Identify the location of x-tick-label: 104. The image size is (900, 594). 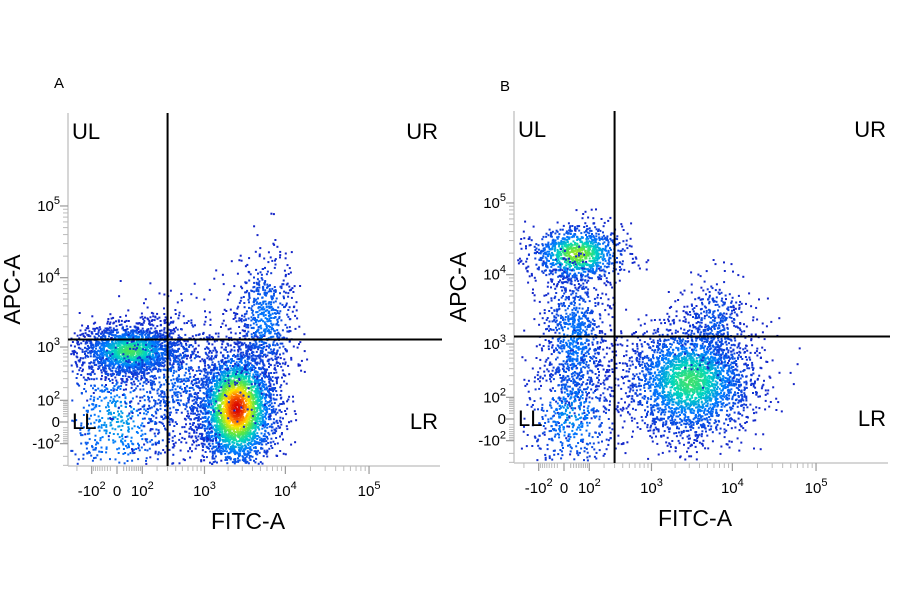
(285, 490).